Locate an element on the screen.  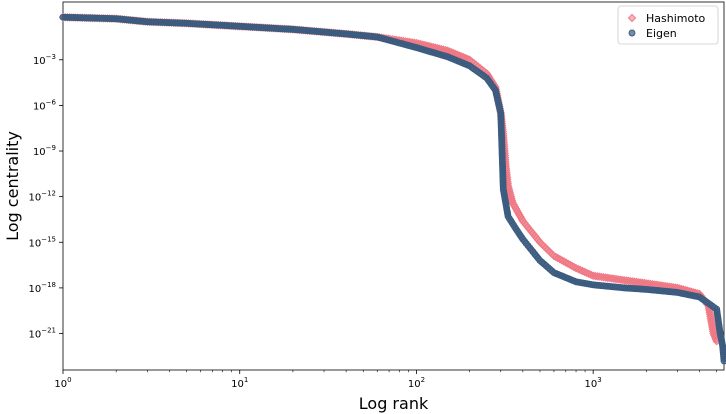
x-axis-ticks: 10⁰ 10¹ 10² 10³ is located at coordinates (385, 380).